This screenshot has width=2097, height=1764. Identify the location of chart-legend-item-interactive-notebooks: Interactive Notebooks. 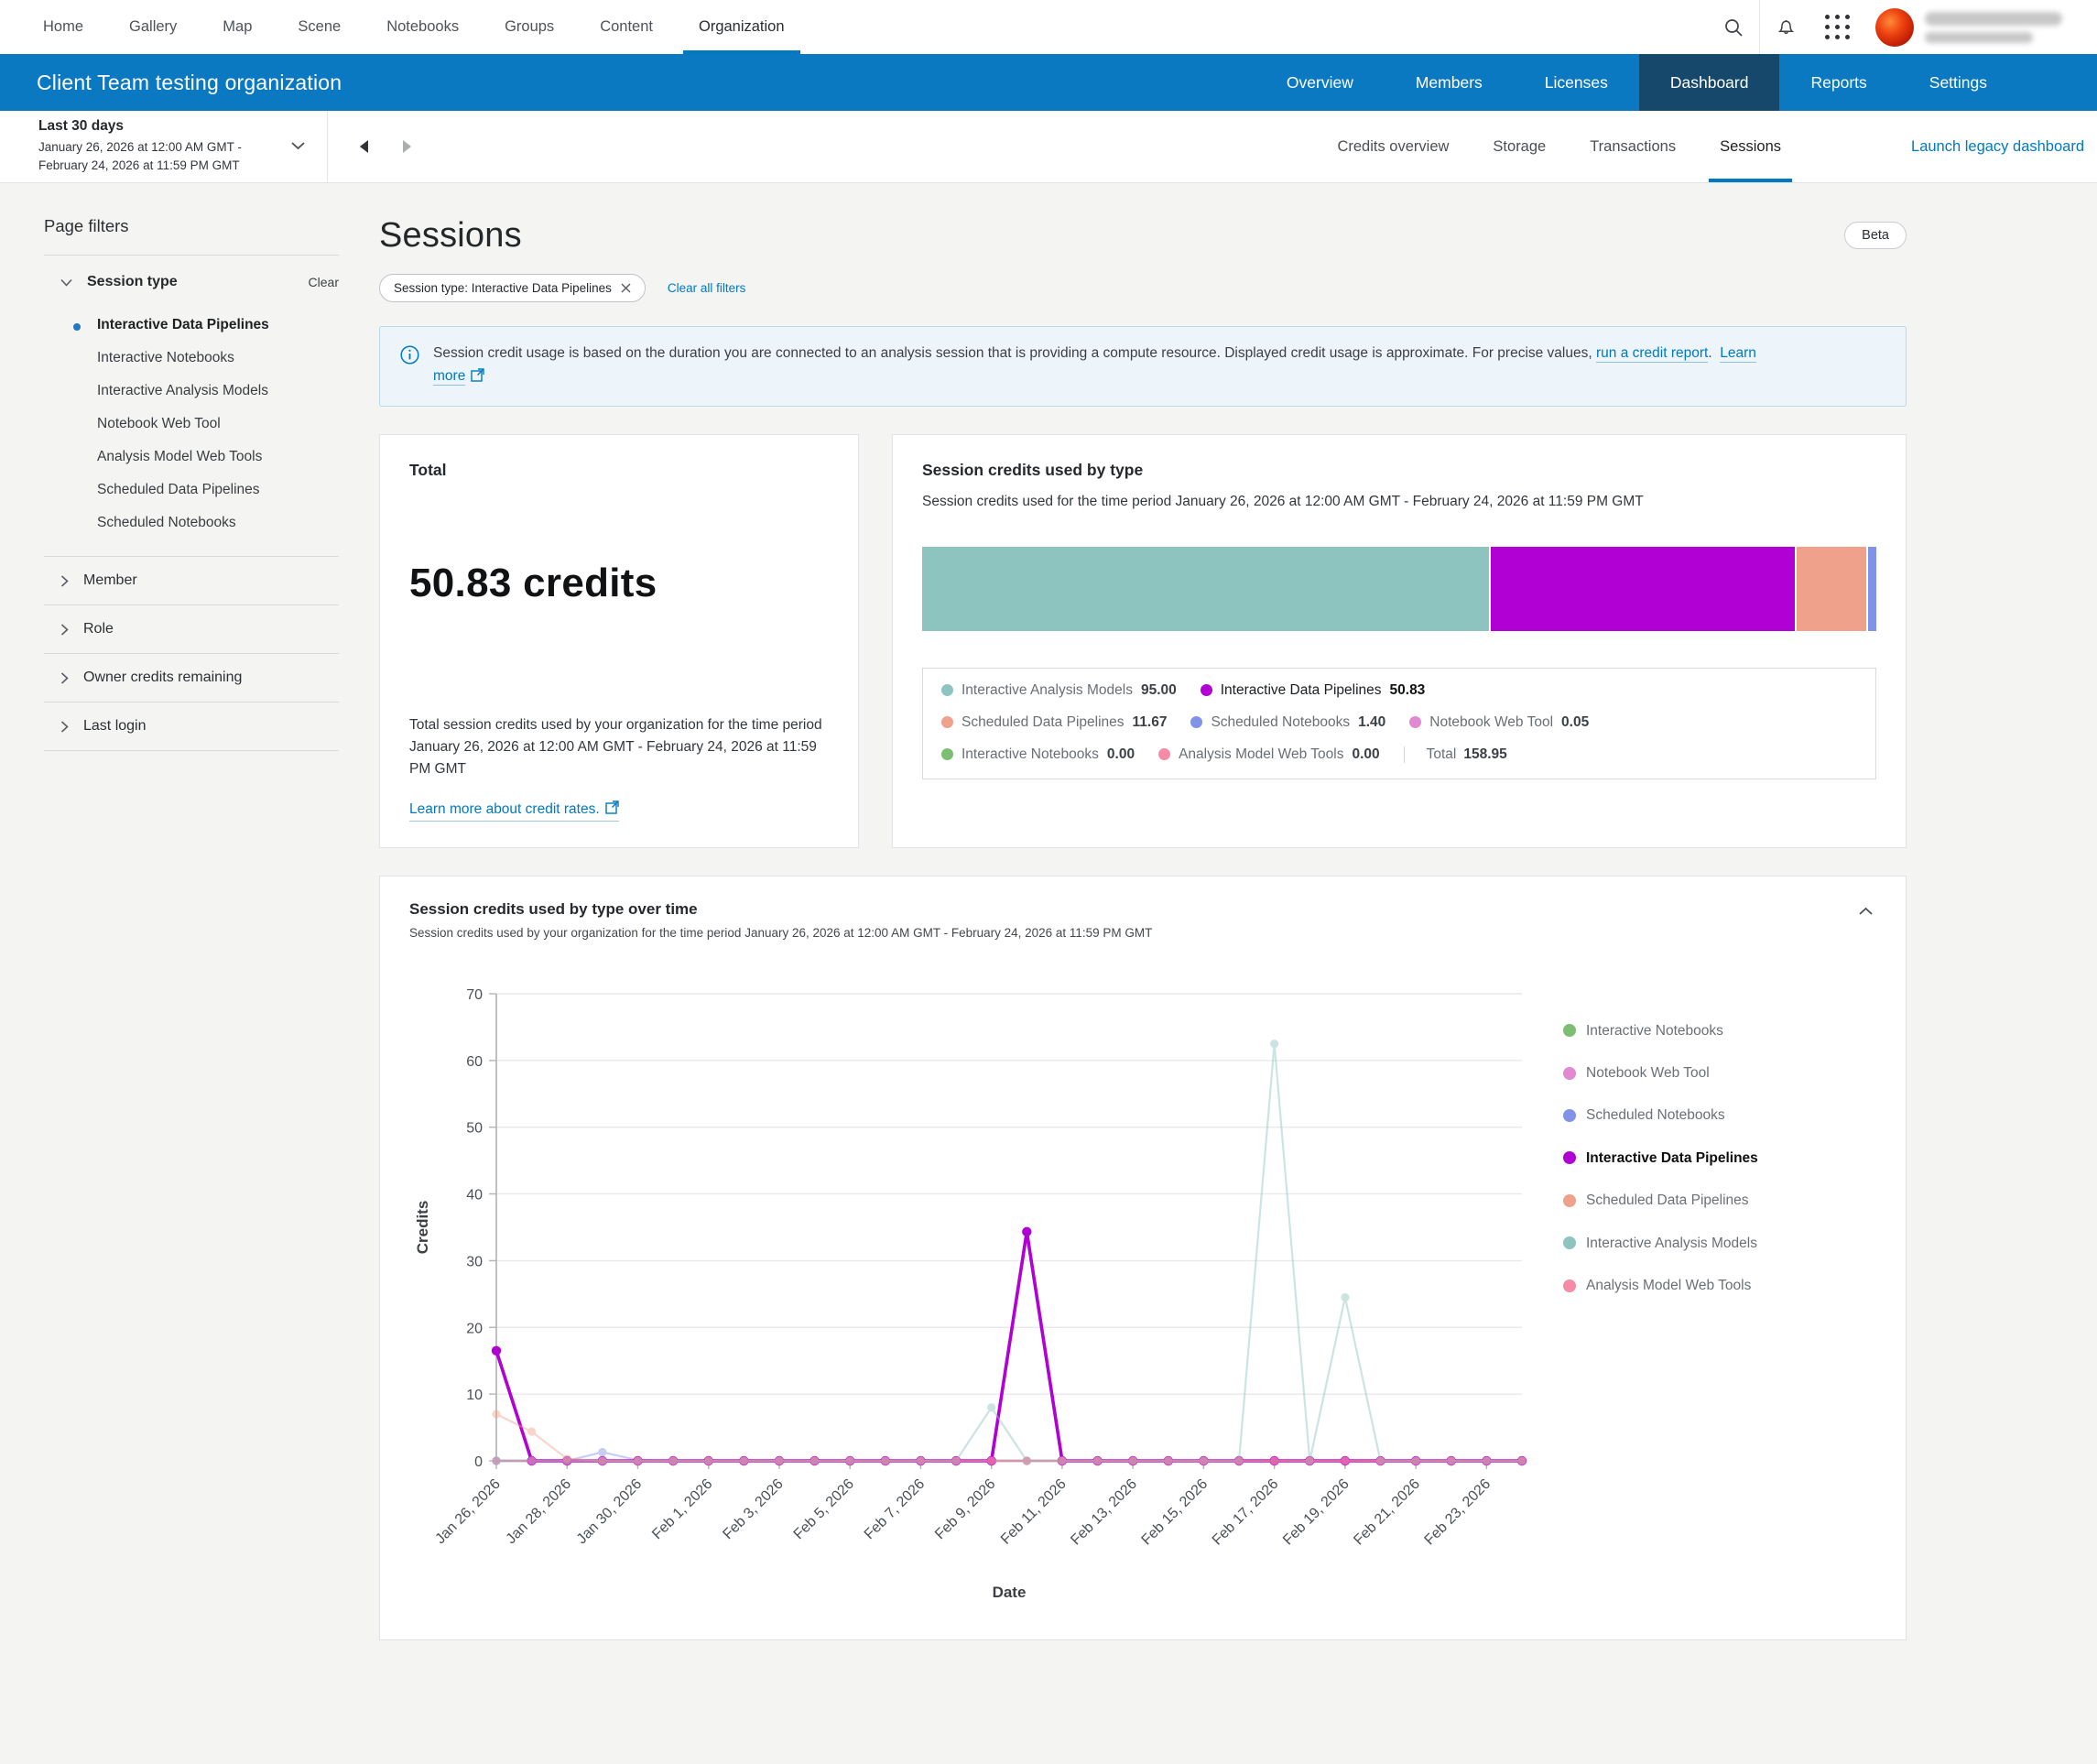
(1696, 1031).